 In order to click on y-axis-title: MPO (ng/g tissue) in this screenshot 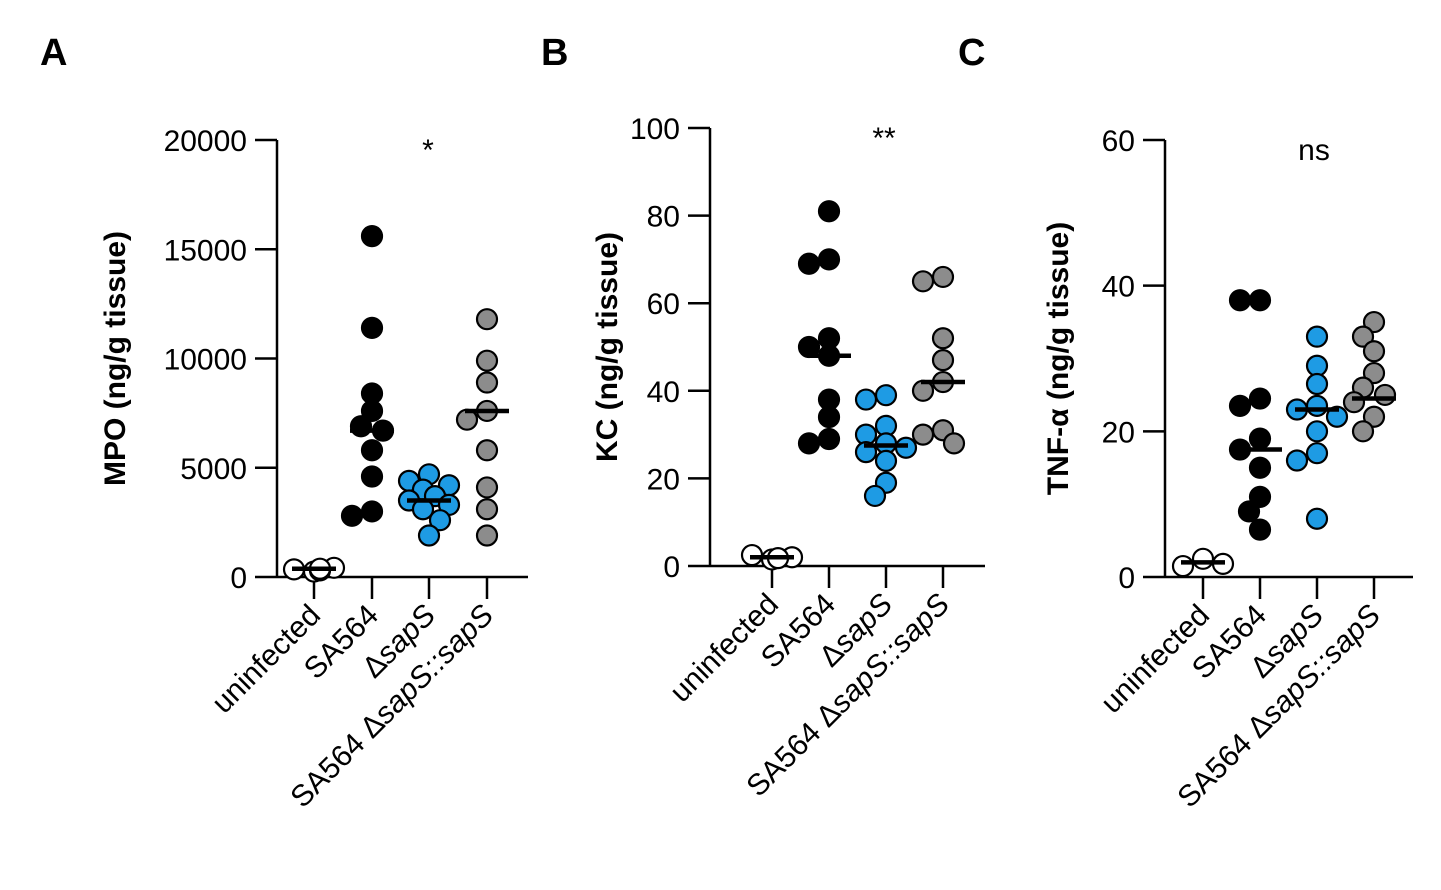, I will do `click(115, 358)`.